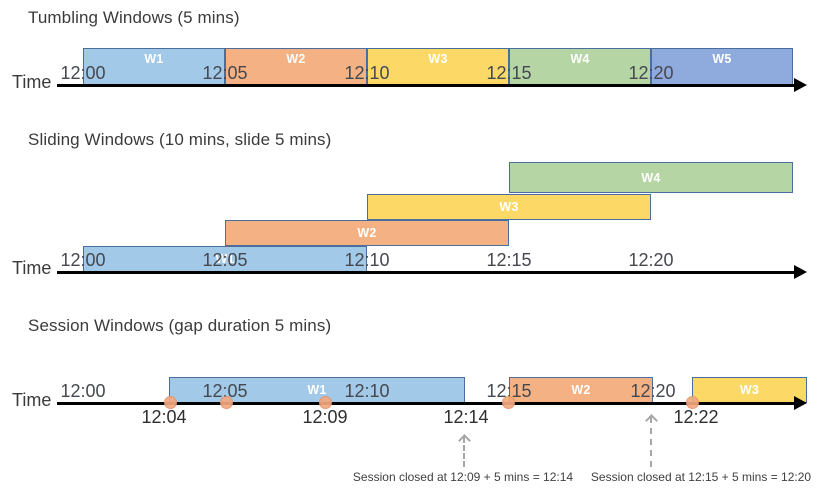  What do you see at coordinates (651, 260) in the screenshot?
I see `sliding-tick-1220: 12:20` at bounding box center [651, 260].